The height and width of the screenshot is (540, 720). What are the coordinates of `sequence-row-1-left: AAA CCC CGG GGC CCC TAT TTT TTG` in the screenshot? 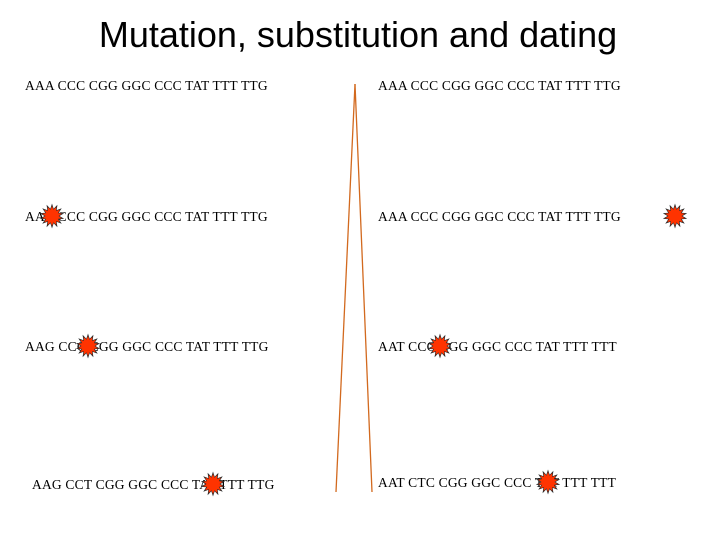 It's located at (146, 85).